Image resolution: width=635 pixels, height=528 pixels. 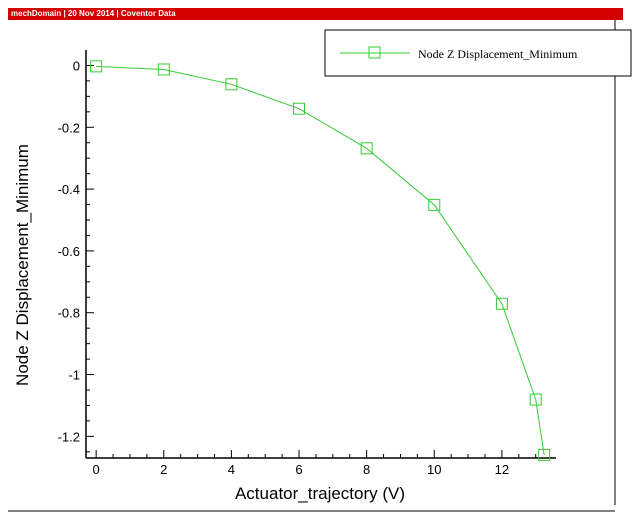 I want to click on y-tick-label: -0.4, so click(x=69, y=189).